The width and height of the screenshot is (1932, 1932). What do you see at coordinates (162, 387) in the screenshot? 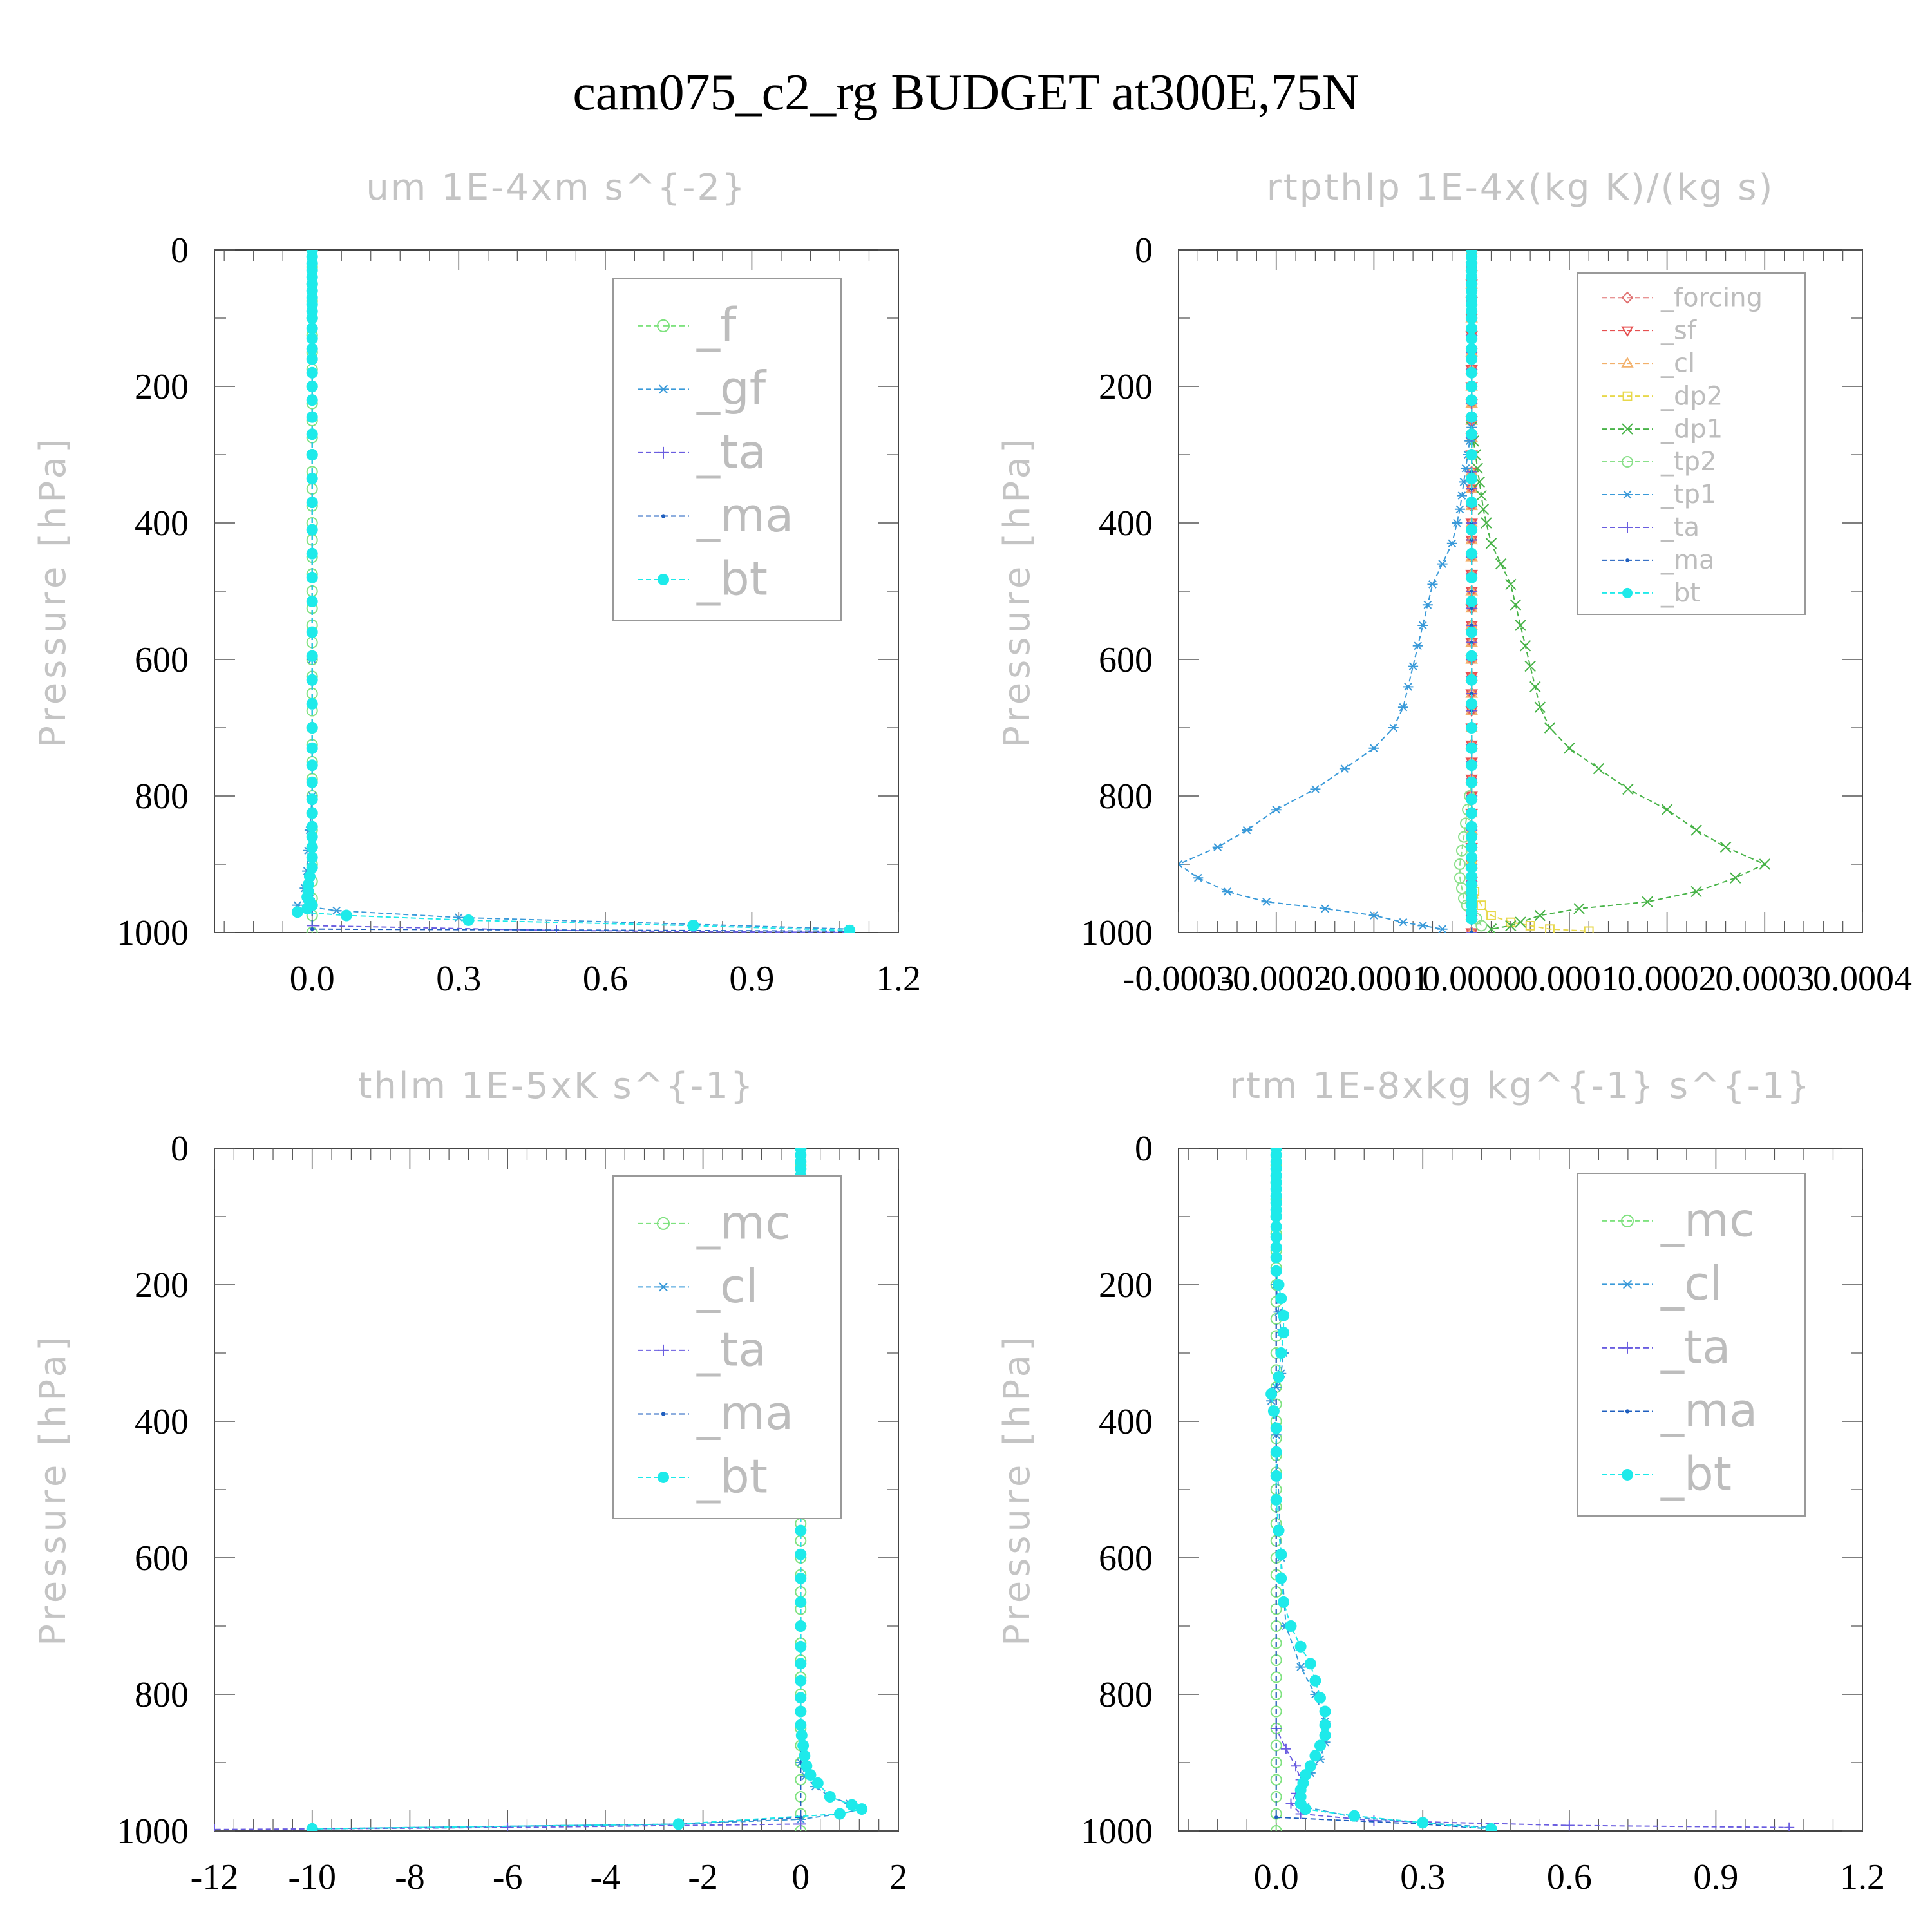
I see `y-tick-label: 200` at bounding box center [162, 387].